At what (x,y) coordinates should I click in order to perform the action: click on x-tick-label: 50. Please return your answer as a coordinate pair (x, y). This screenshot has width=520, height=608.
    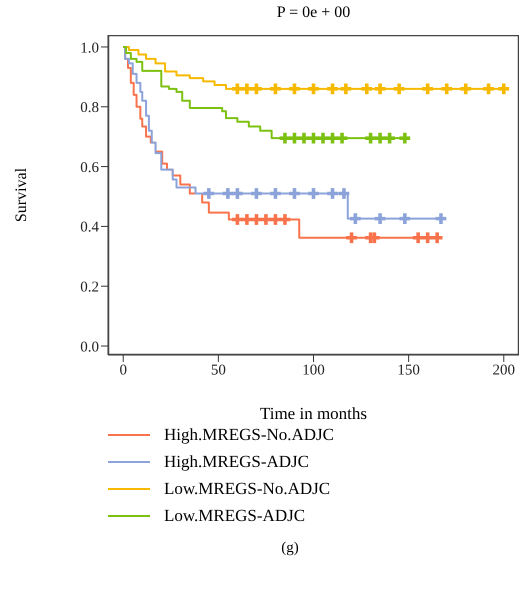
    Looking at the image, I should click on (218, 370).